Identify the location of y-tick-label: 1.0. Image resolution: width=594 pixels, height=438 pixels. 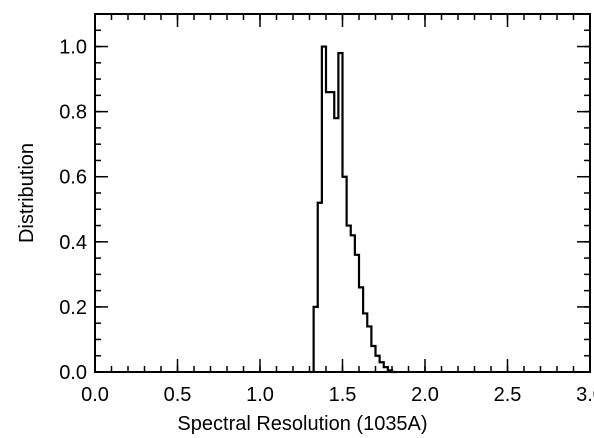
(73, 48).